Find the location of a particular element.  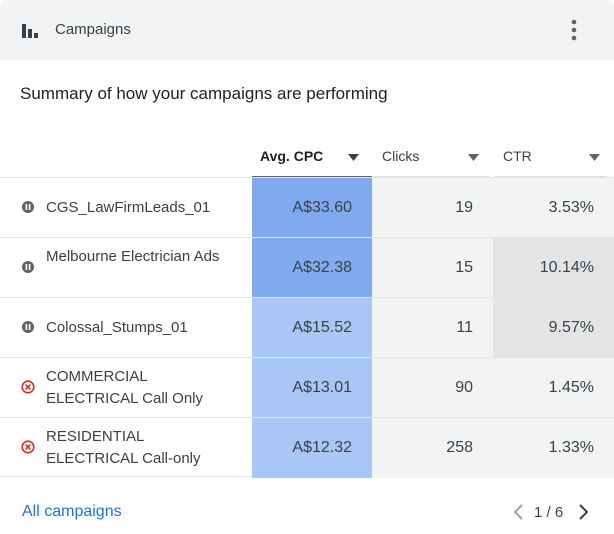

campaign-name-link: Melbourne Electrician Ads is located at coordinates (133, 256).